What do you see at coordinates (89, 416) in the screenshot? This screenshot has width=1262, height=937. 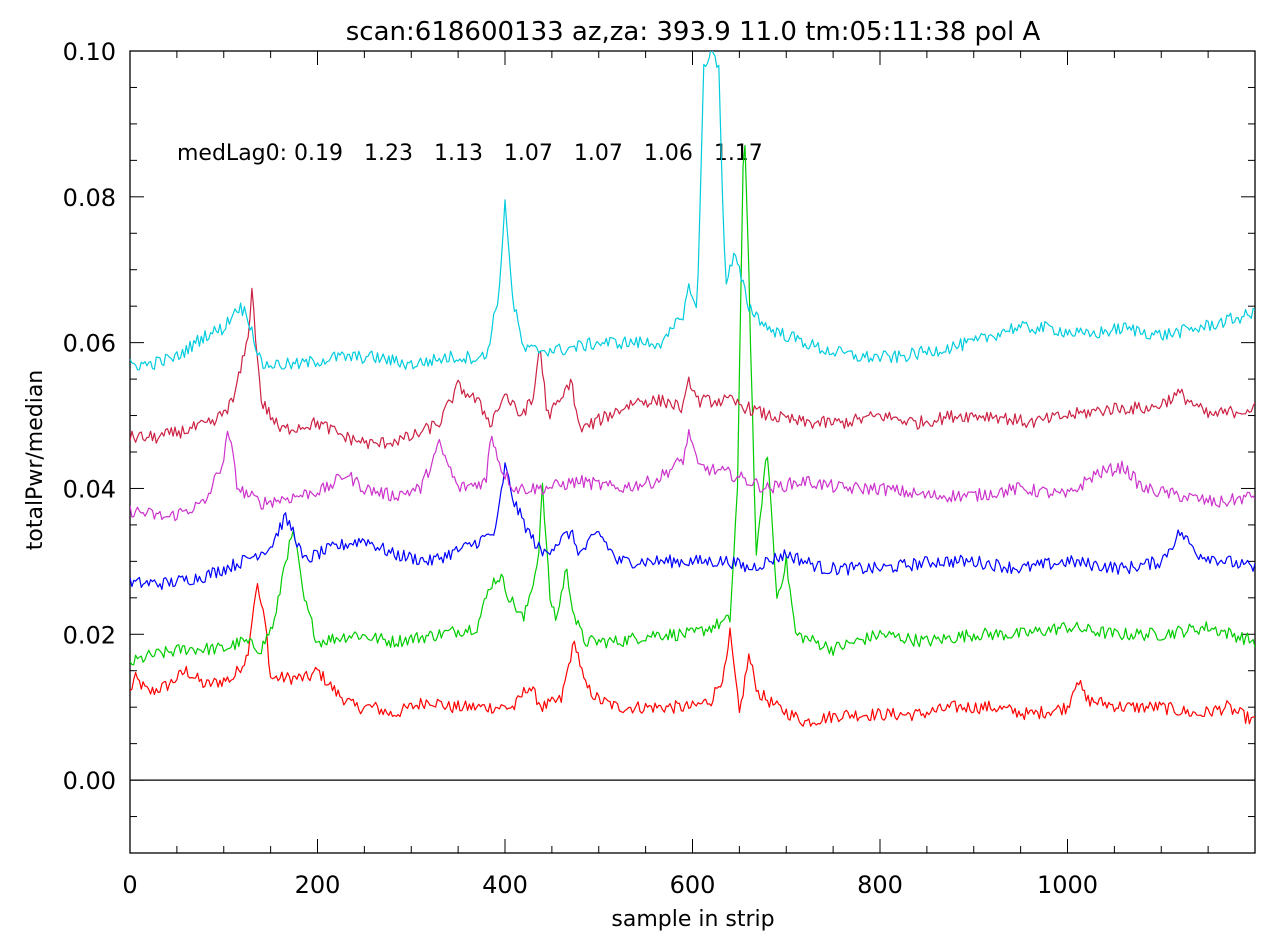 I see `y-tick-labels: 0.00 0.02 0.04 0.06 0.08 0.10` at bounding box center [89, 416].